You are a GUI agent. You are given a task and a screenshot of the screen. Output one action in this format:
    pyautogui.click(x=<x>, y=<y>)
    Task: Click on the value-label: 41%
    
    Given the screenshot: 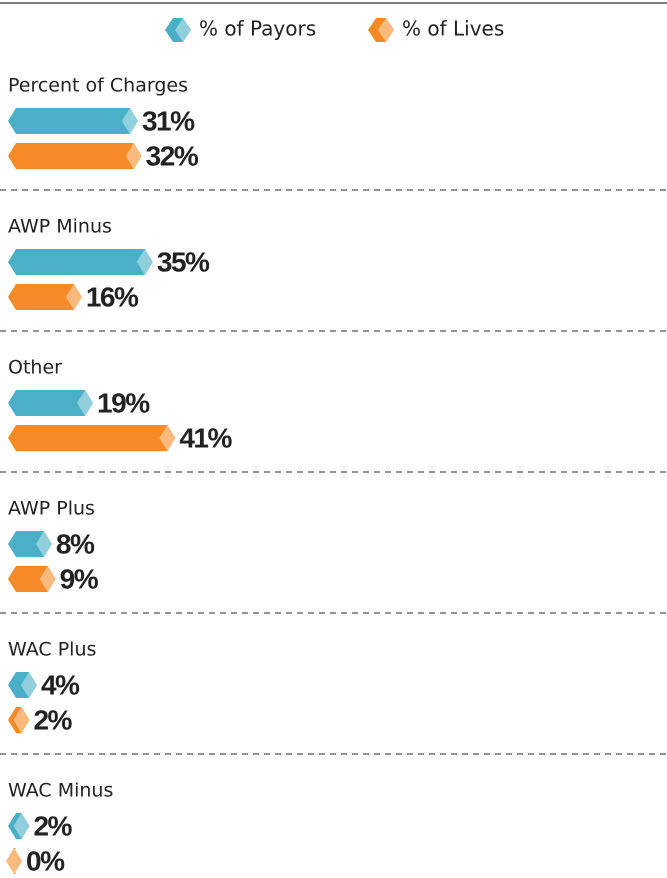 What is the action you would take?
    pyautogui.click(x=205, y=437)
    